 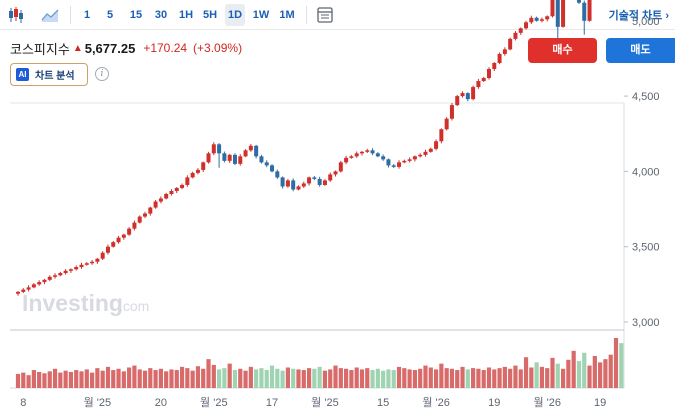 I want to click on instrument-name: 코스피지수, so click(x=40, y=49).